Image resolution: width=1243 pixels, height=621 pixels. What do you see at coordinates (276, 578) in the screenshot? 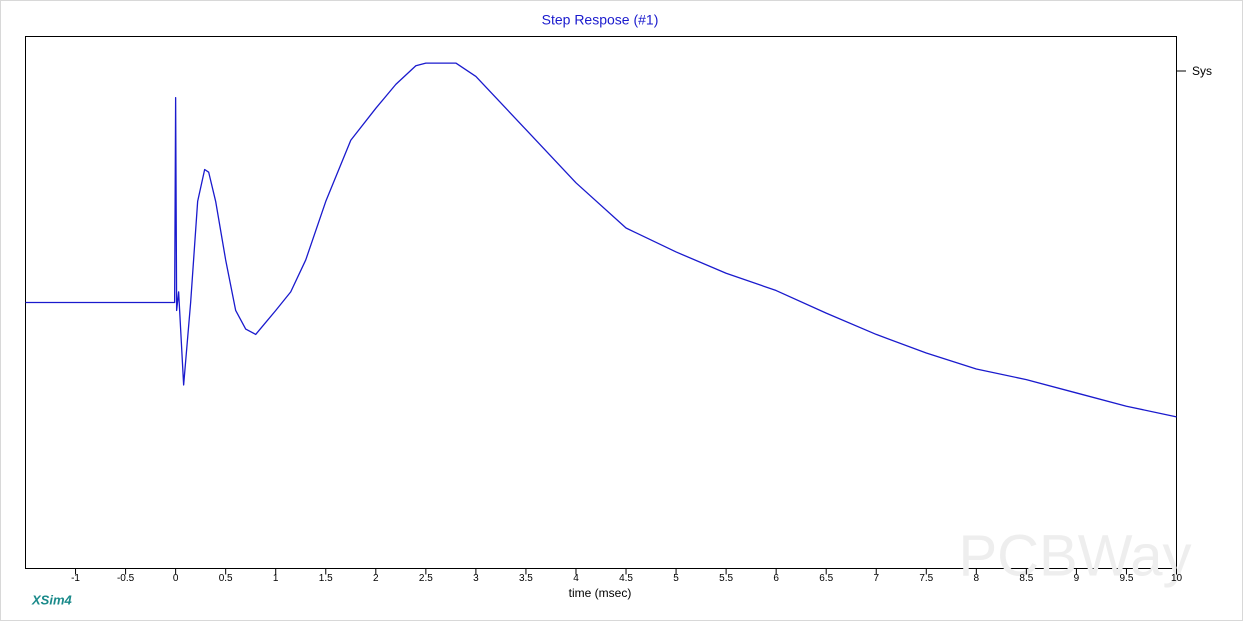
I see `x-tick-label: 1` at bounding box center [276, 578].